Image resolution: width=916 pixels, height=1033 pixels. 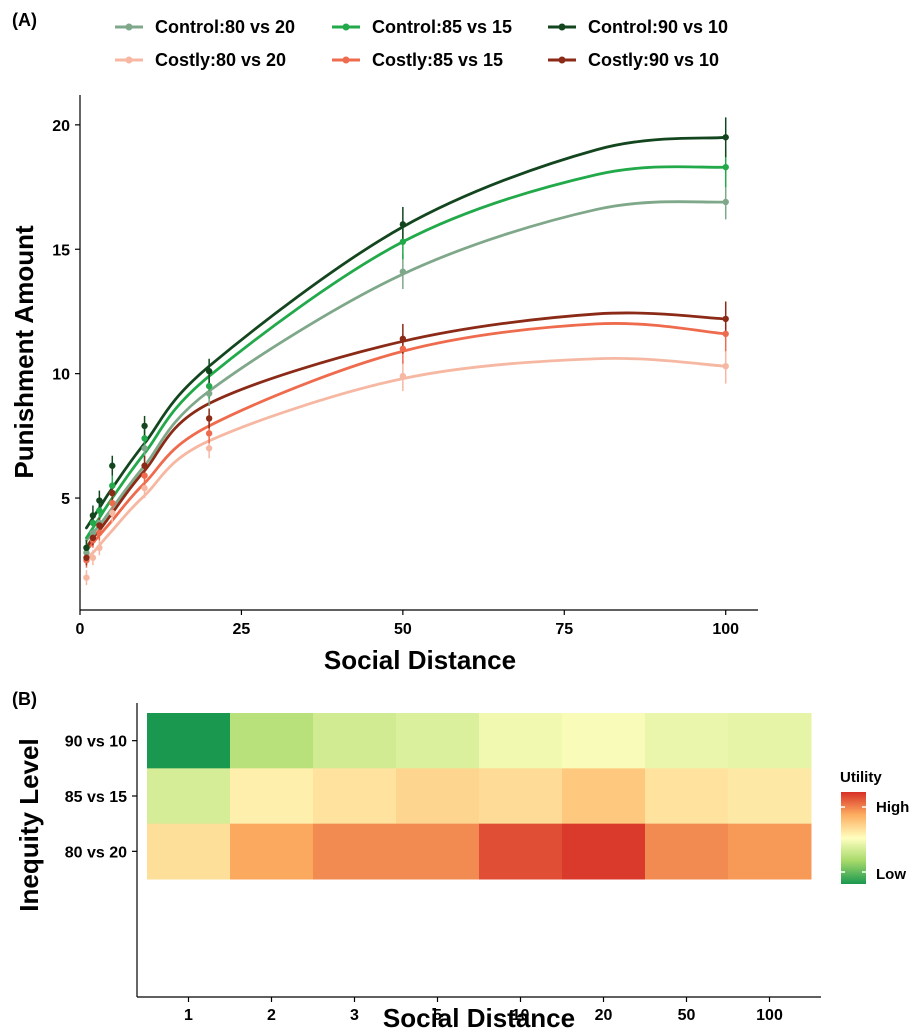 I want to click on legend-label-costly-80-vs-20: Costly:80 vs 20, so click(x=220, y=60).